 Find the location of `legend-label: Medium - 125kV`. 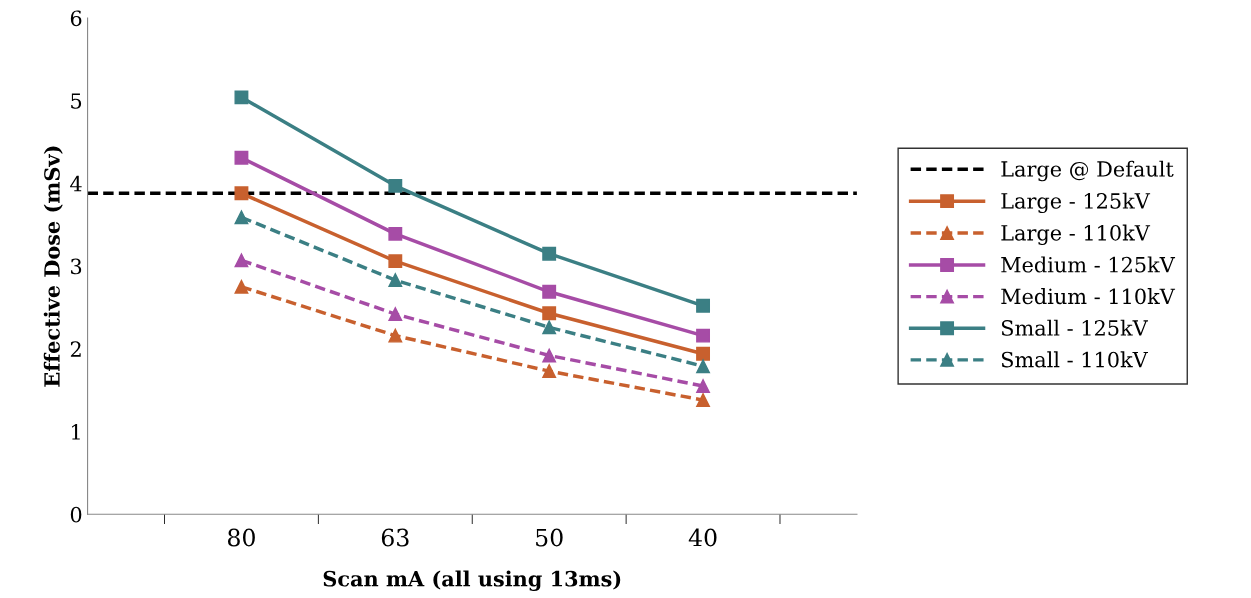

legend-label: Medium - 125kV is located at coordinates (1088, 264).